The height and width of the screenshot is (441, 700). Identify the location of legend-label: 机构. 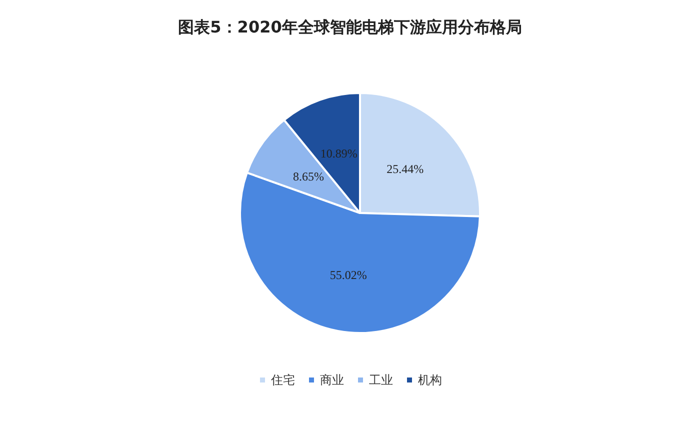
(430, 380).